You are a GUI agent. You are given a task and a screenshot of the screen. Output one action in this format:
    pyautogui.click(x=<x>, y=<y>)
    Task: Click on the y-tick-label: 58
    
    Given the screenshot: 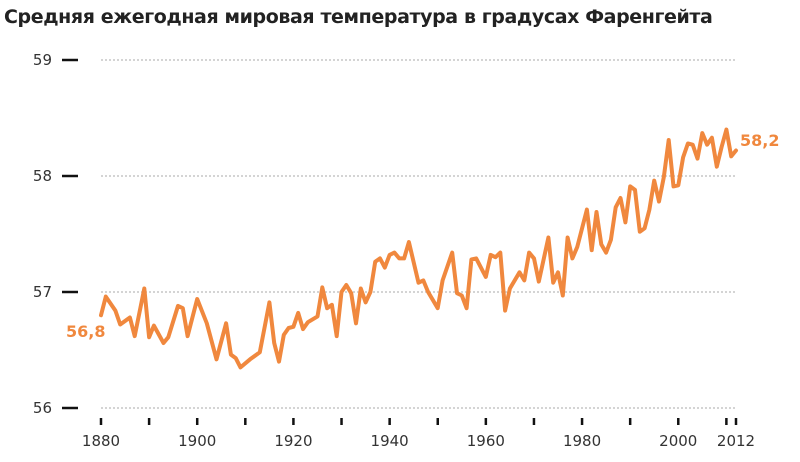 What is the action you would take?
    pyautogui.click(x=42, y=176)
    